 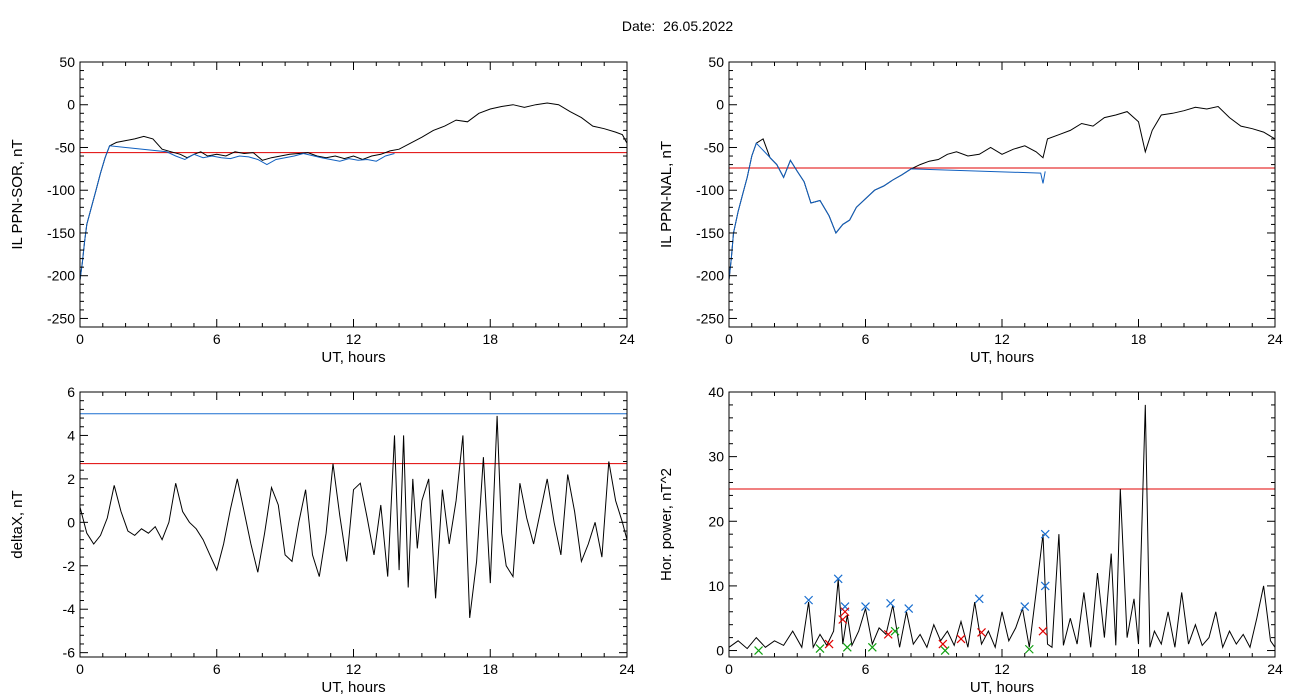 What do you see at coordinates (71, 479) in the screenshot?
I see `y-tick-label: 2` at bounding box center [71, 479].